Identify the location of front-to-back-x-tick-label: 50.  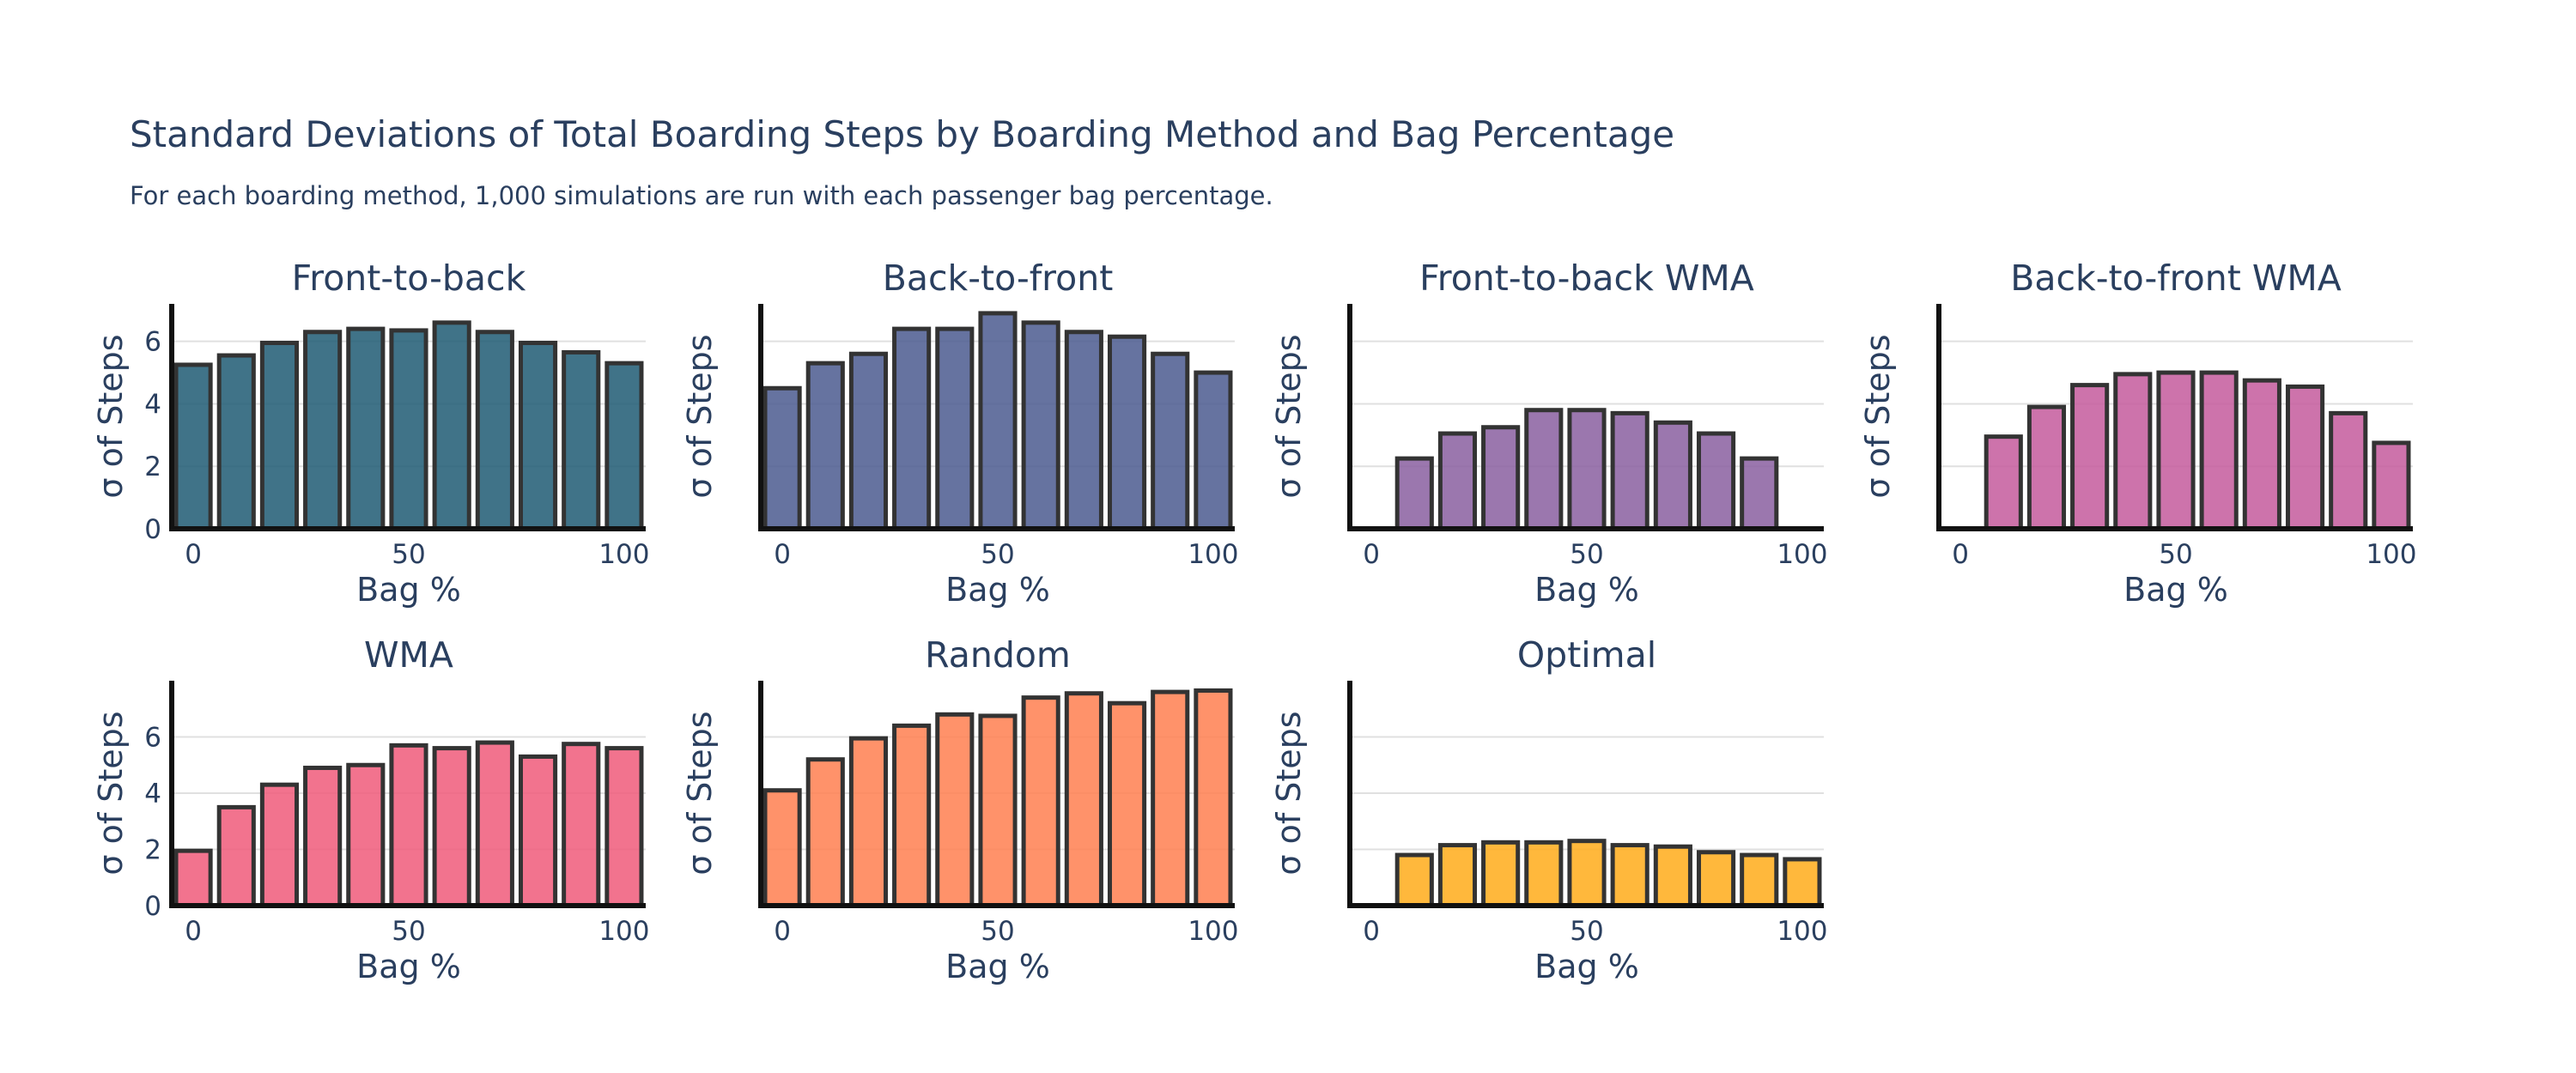
(409, 554).